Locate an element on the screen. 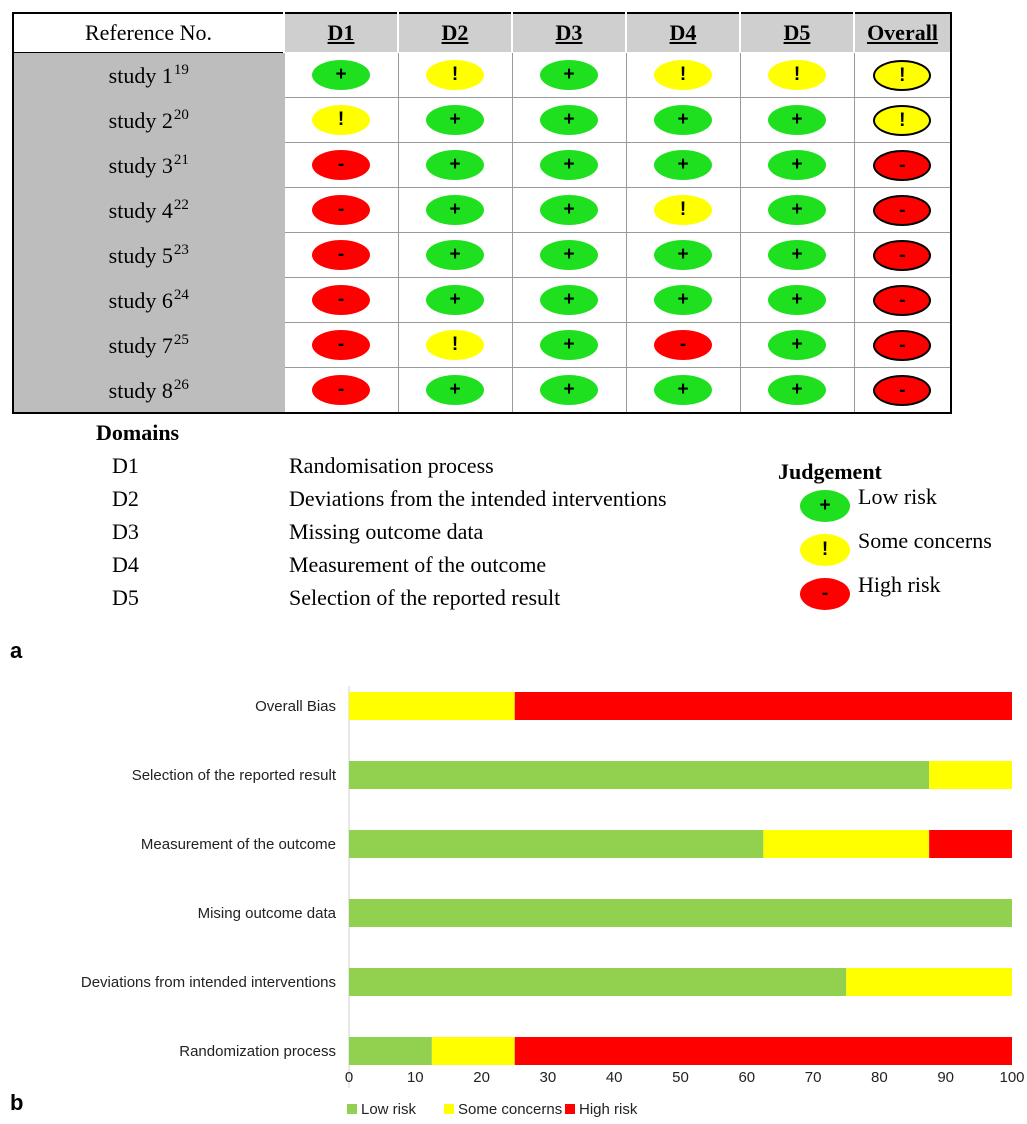 This screenshot has height=1124, width=1027. x-tick-label: 10 is located at coordinates (415, 1077).